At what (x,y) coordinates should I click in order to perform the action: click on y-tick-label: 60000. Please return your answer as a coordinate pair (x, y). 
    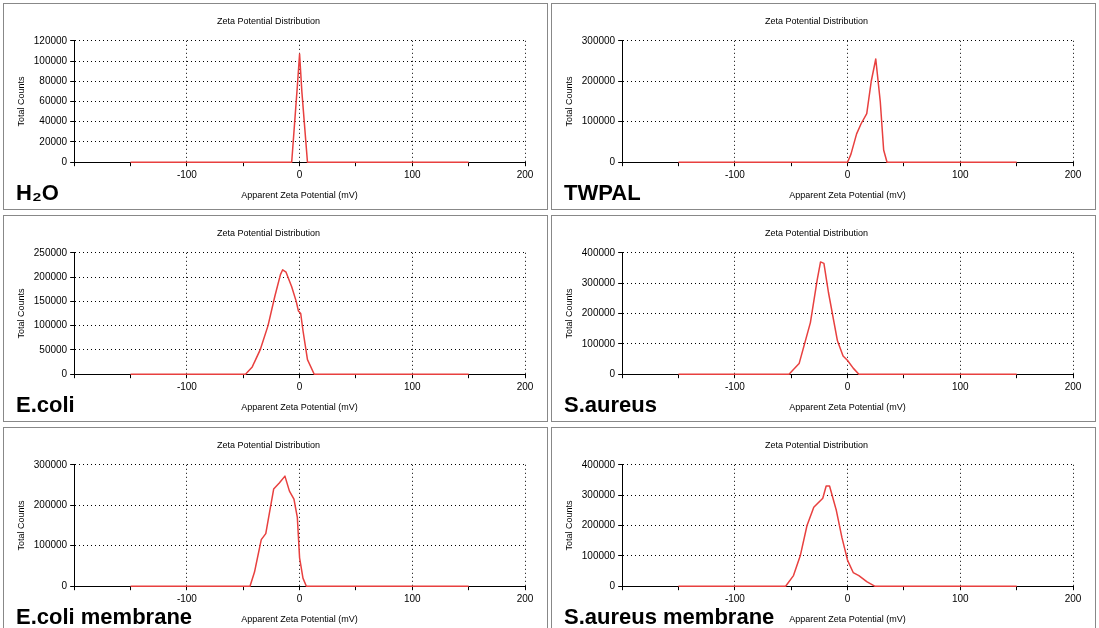
    Looking at the image, I should click on (53, 101).